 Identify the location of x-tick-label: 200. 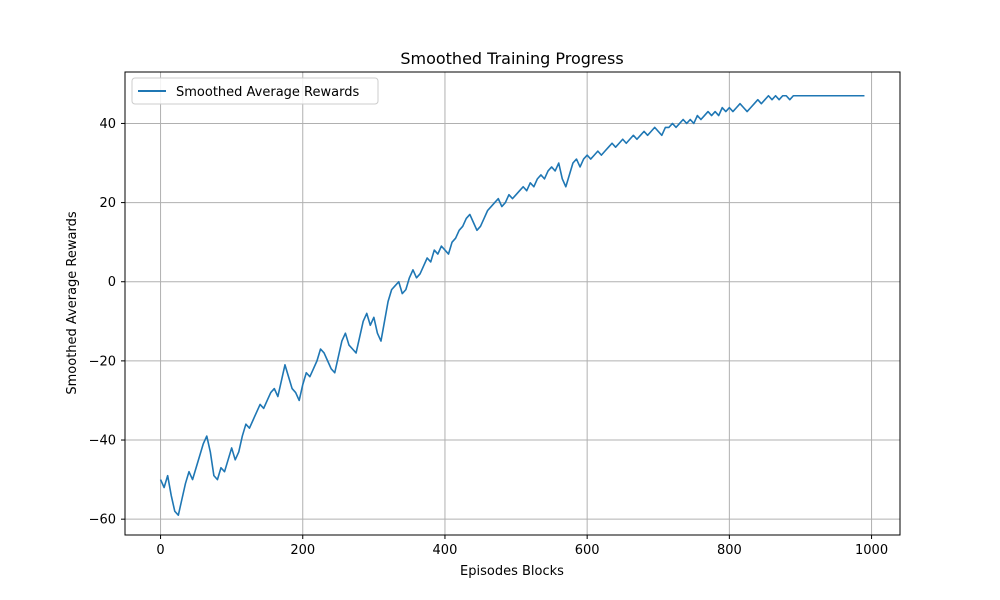
(302, 550).